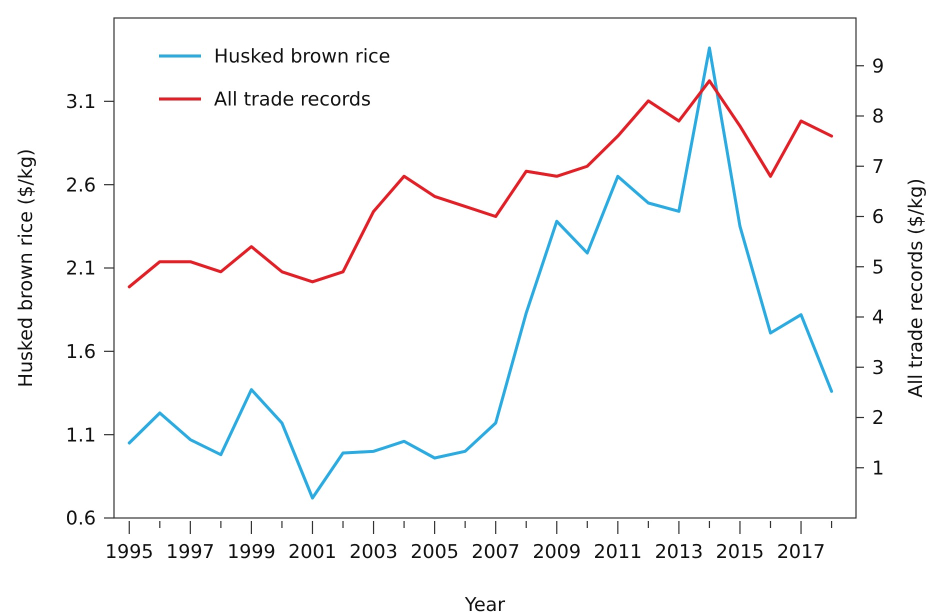  Describe the element at coordinates (190, 552) in the screenshot. I see `x-tick-label: 1997` at that location.